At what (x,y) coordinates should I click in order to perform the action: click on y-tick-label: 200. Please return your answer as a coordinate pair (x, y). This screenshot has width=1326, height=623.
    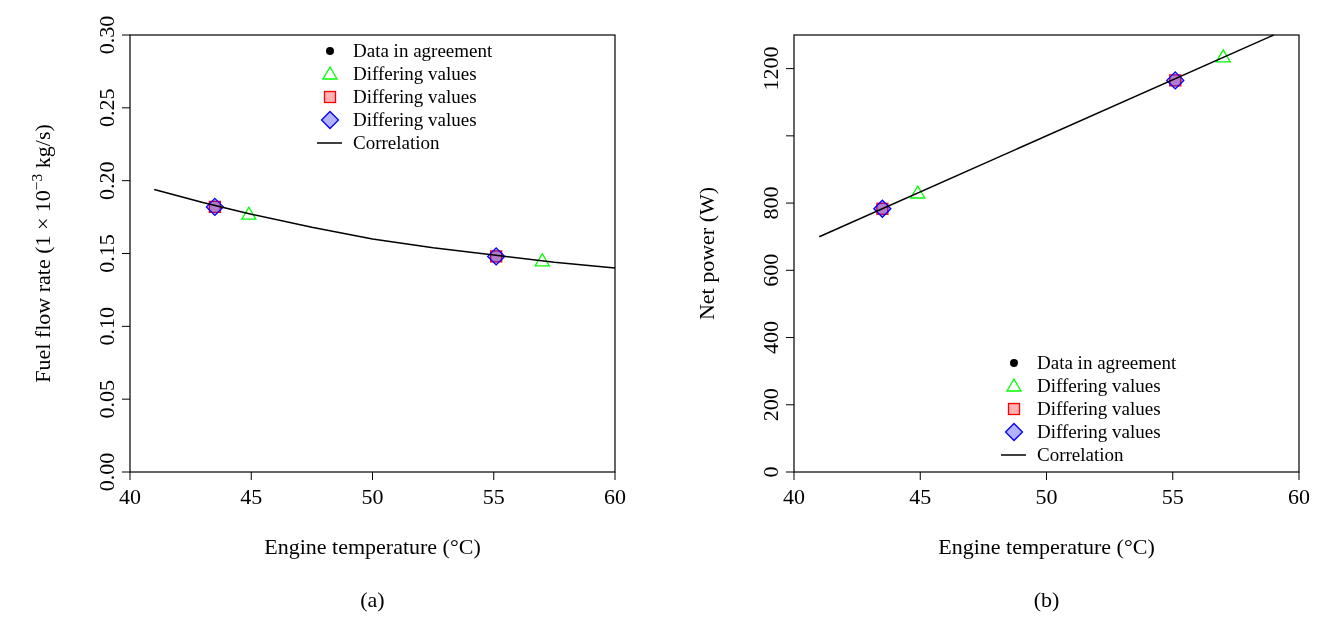
    Looking at the image, I should click on (770, 405).